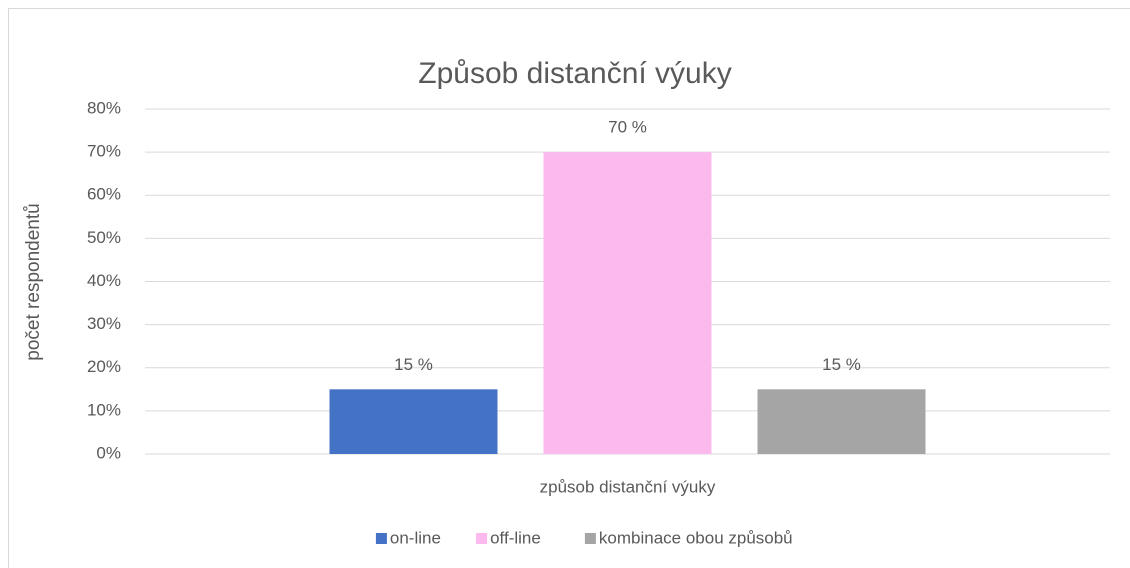 The width and height of the screenshot is (1130, 568). Describe the element at coordinates (104, 237) in the screenshot. I see `y-tick-label: 50%` at that location.